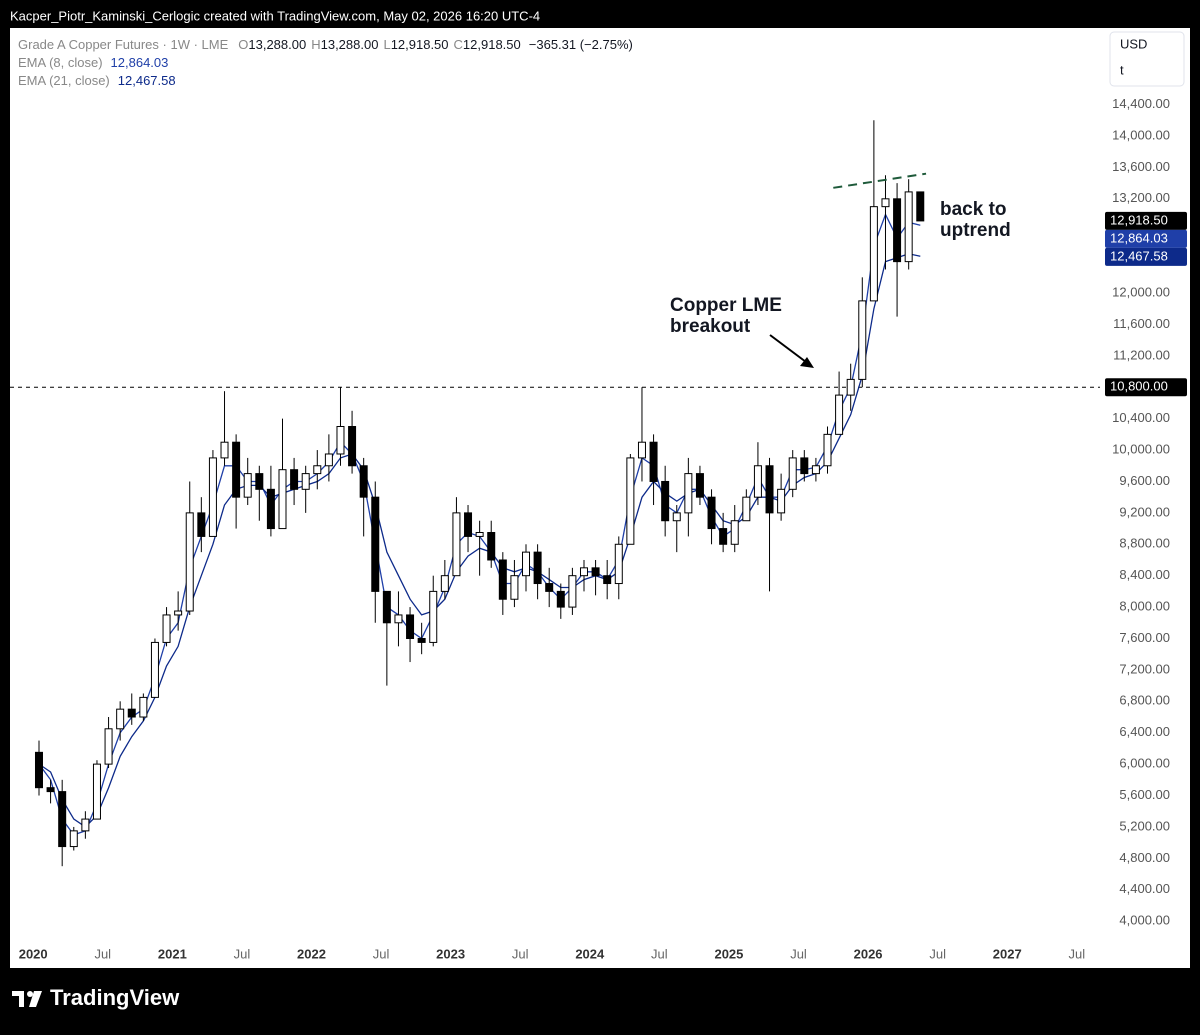 This screenshot has width=1200, height=1035. I want to click on y-tick-label: 4,400.00, so click(1144, 888).